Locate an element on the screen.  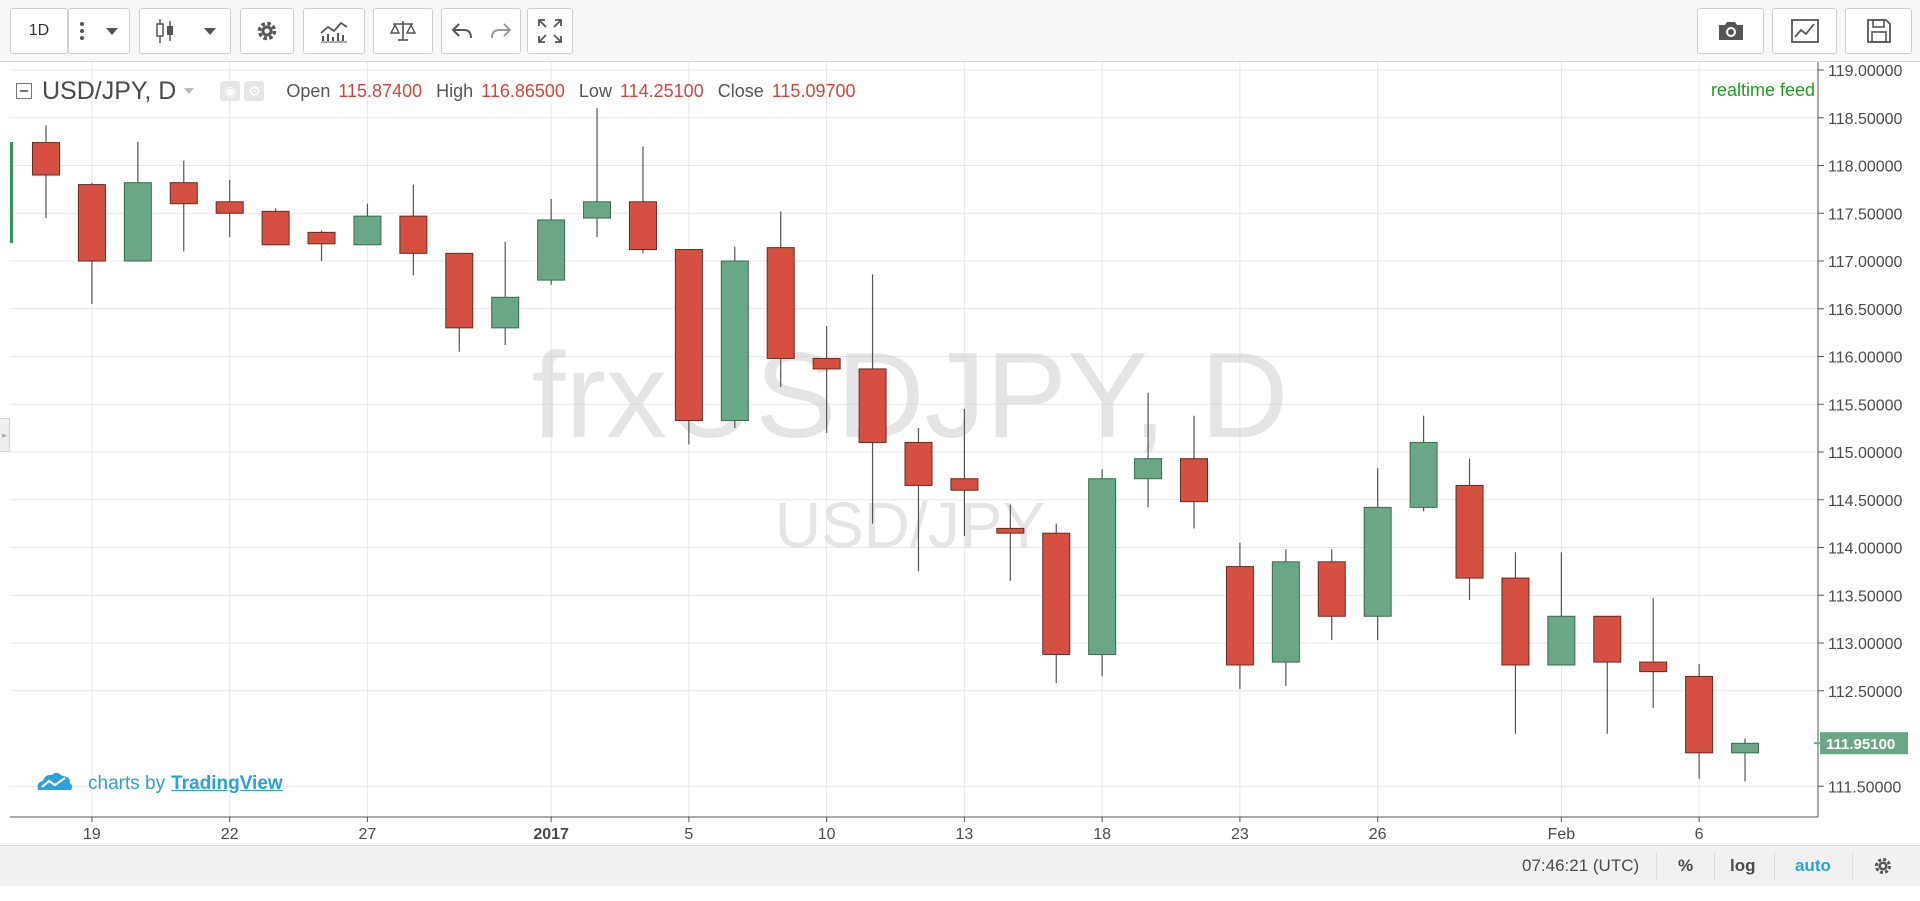
snapshot-button is located at coordinates (1730, 31).